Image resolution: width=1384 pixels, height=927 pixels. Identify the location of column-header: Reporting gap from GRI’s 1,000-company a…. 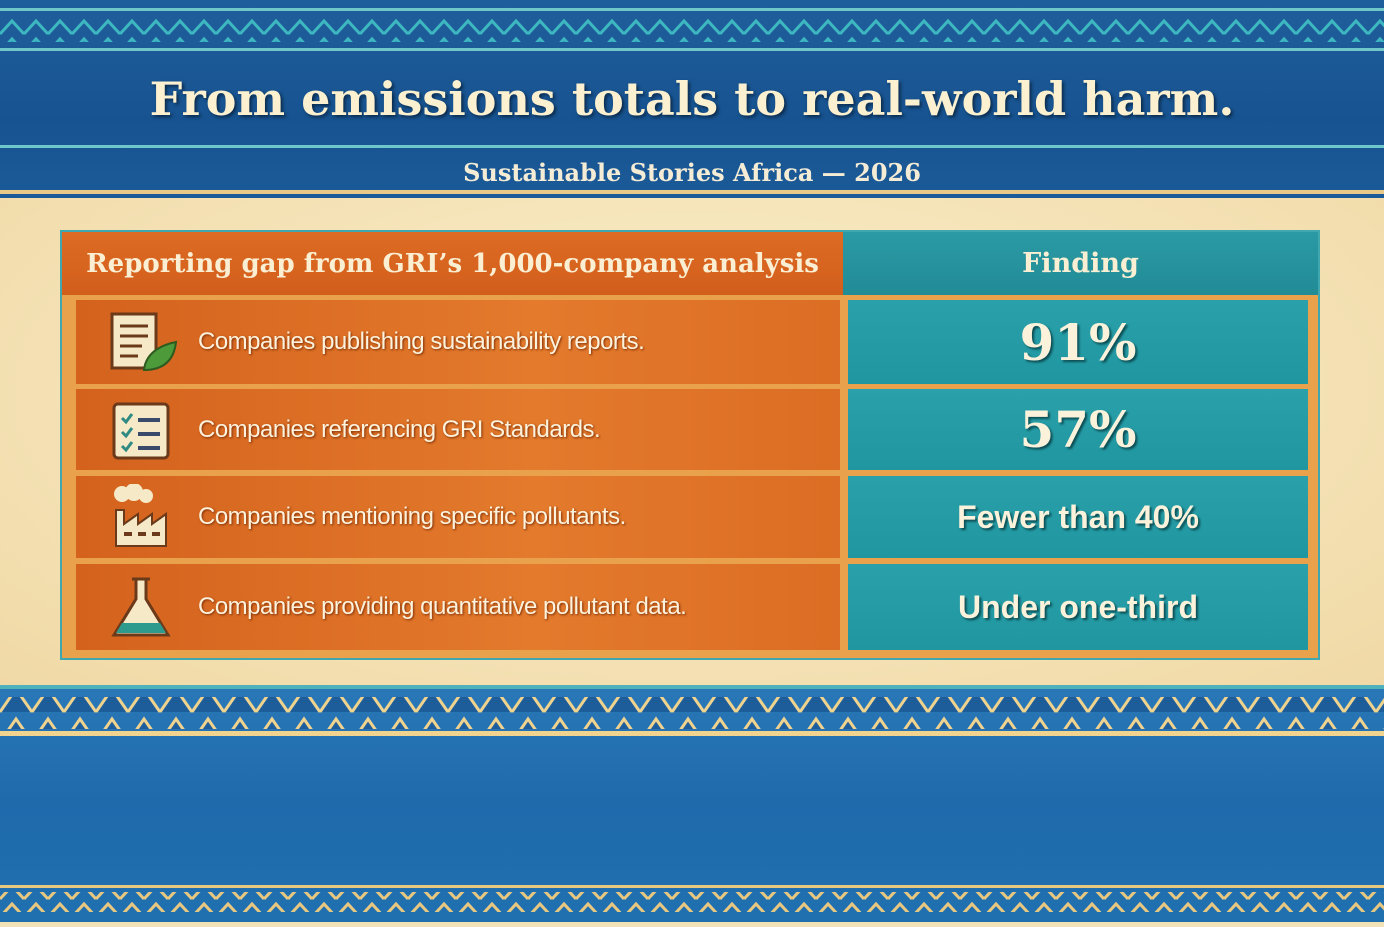
(452, 263).